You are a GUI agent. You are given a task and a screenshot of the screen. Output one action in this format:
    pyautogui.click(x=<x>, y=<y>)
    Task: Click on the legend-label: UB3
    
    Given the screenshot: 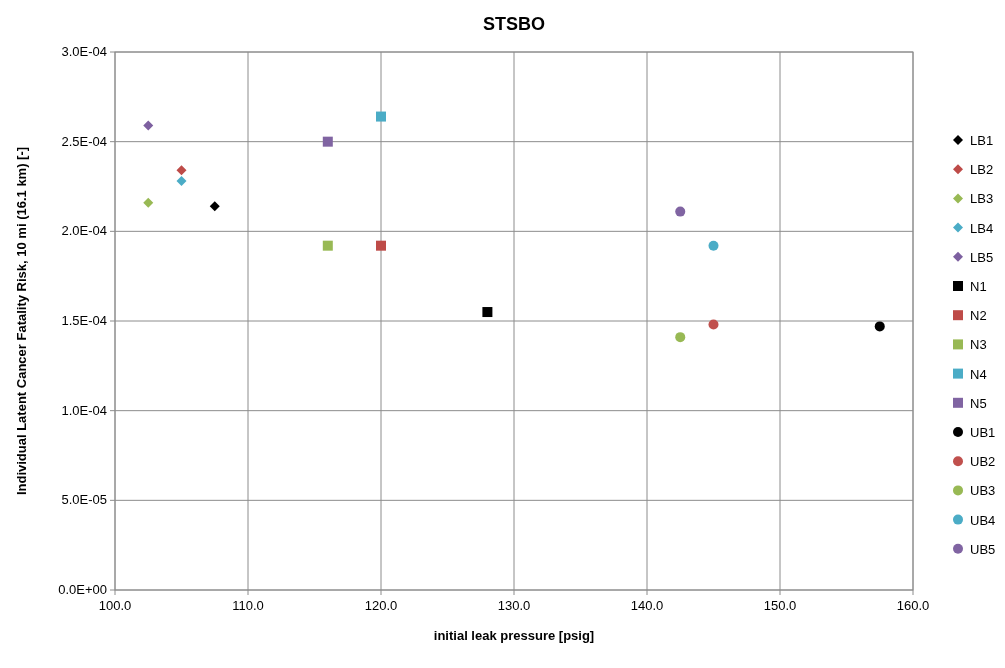 What is the action you would take?
    pyautogui.click(x=983, y=491)
    